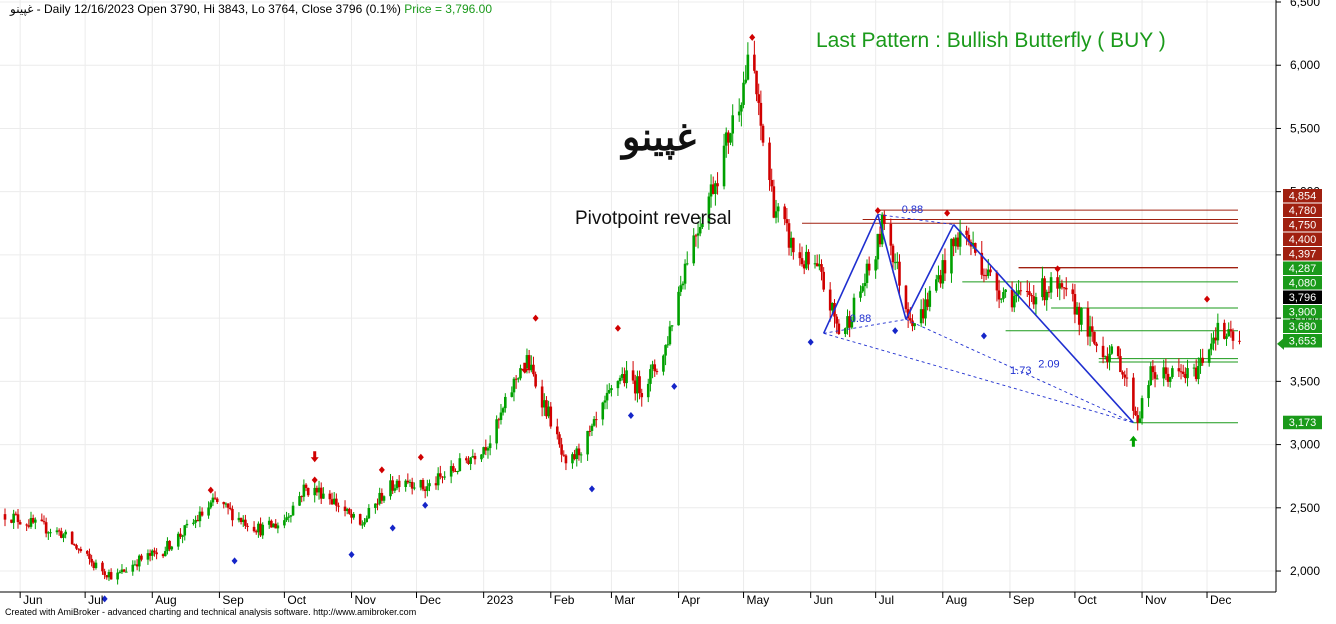 Image resolution: width=1336 pixels, height=624 pixels. What do you see at coordinates (165, 600) in the screenshot?
I see `x-tick-label: Aug` at bounding box center [165, 600].